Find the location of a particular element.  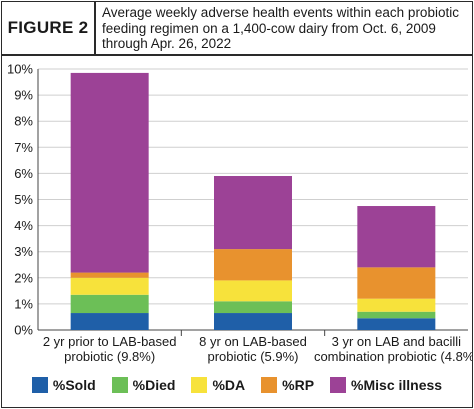

y-tick-label: 6% is located at coordinates (23, 173).